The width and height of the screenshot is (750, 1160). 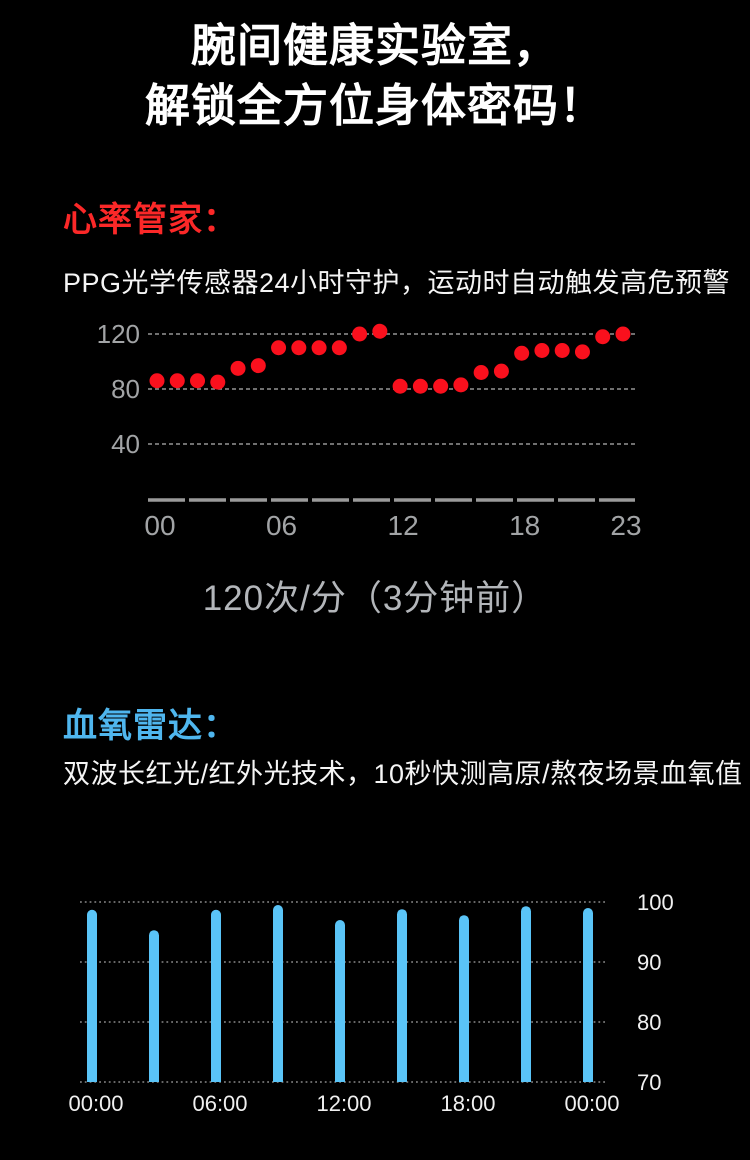 What do you see at coordinates (374, 45) in the screenshot?
I see `page-title-line1: 腕间健康实验室，` at bounding box center [374, 45].